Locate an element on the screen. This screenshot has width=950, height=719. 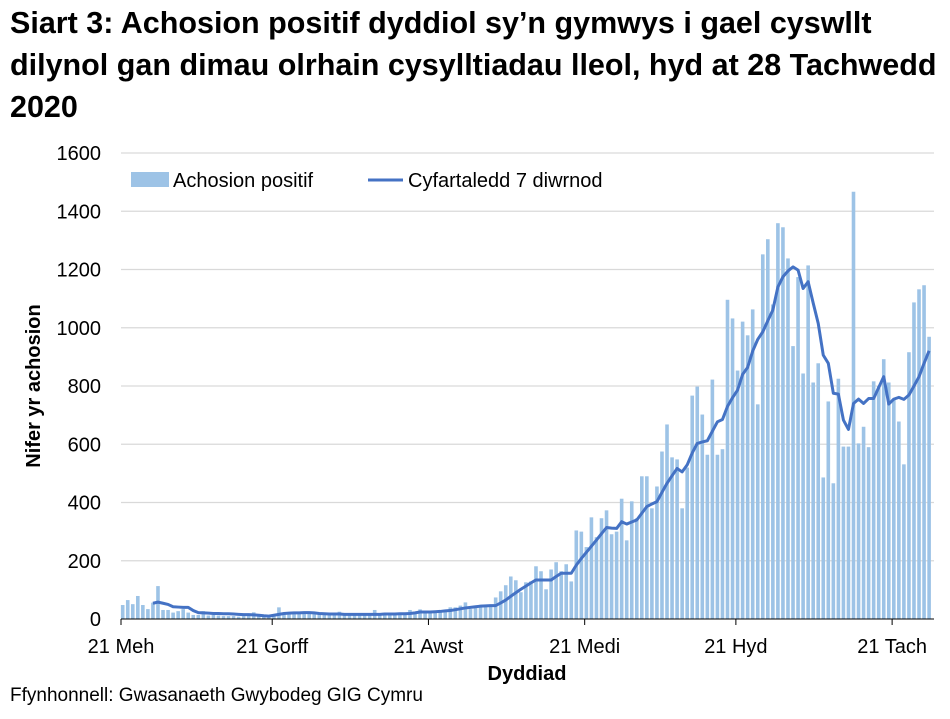
x-tick-label: 21 Hyd is located at coordinates (735, 647).